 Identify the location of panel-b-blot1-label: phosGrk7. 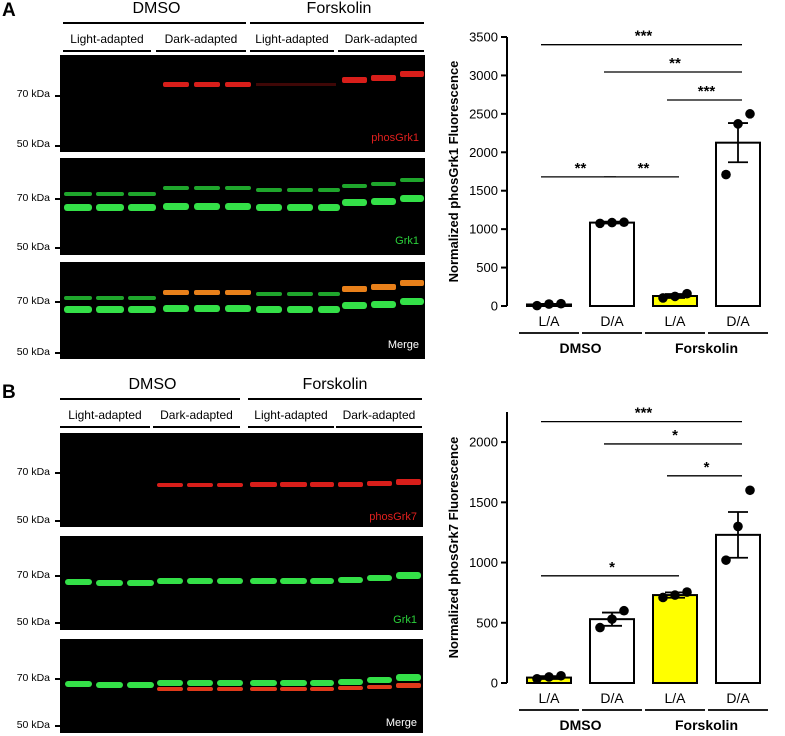
(393, 517).